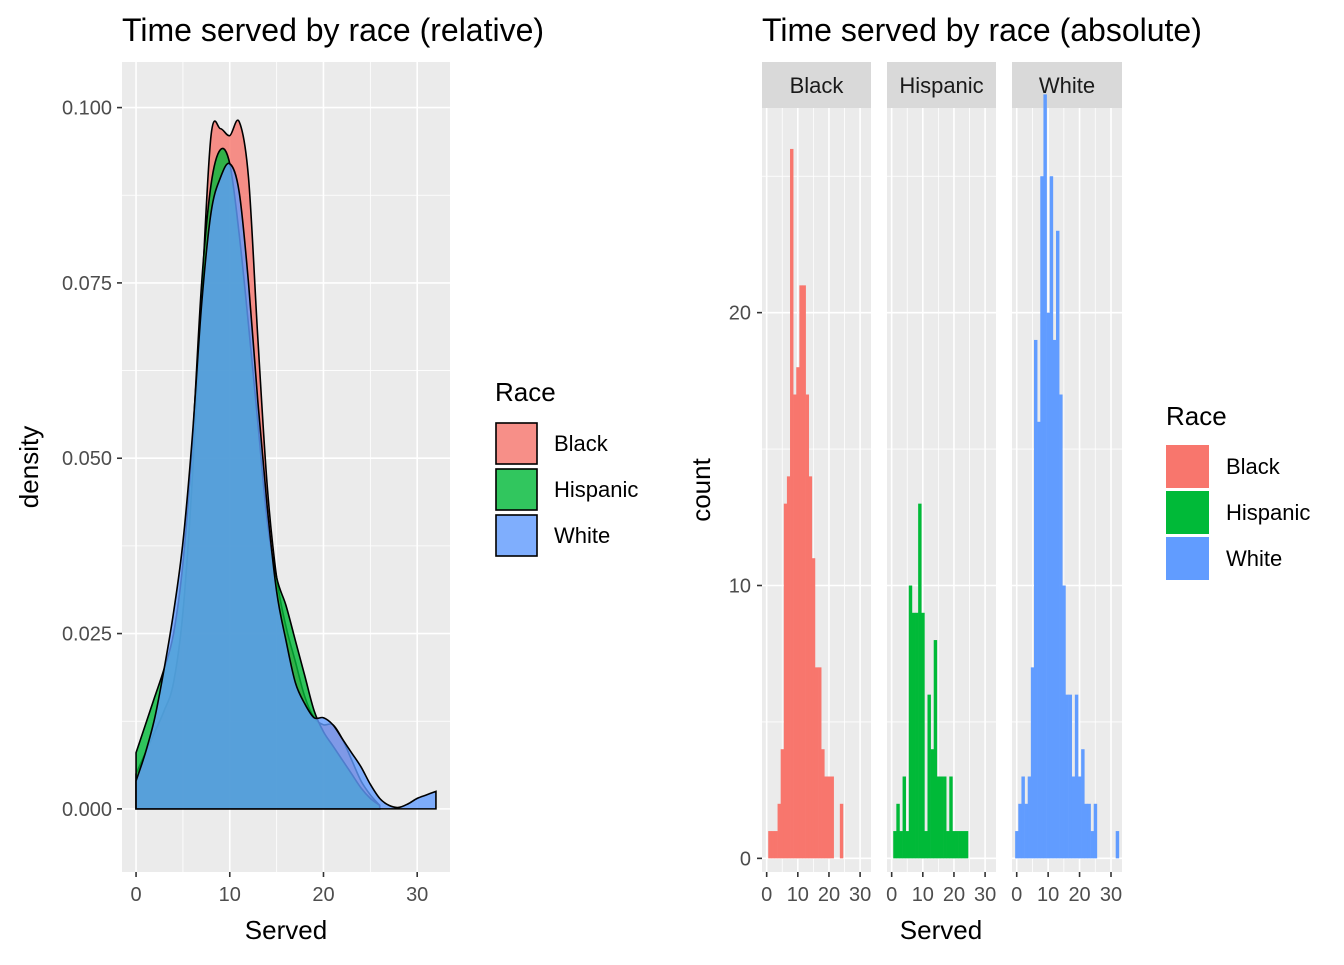  I want to click on hist-legend-label-hispanic: Hispanic, so click(1268, 512).